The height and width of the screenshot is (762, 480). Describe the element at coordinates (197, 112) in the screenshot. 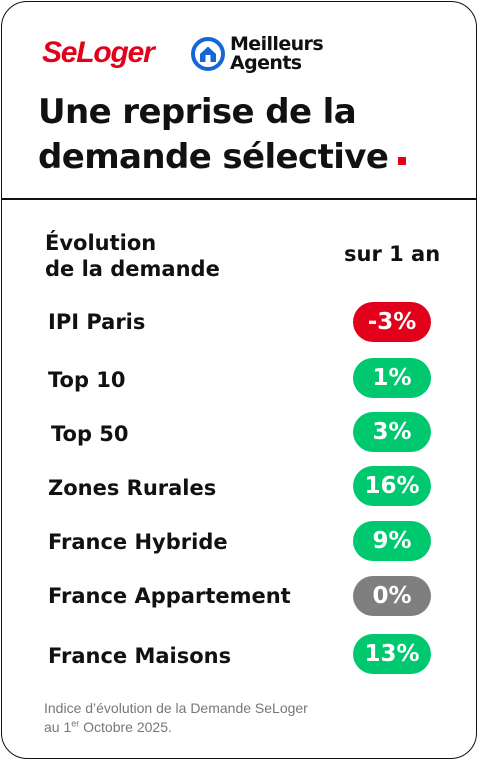

I see `title-line-1: Une reprise de la` at that location.